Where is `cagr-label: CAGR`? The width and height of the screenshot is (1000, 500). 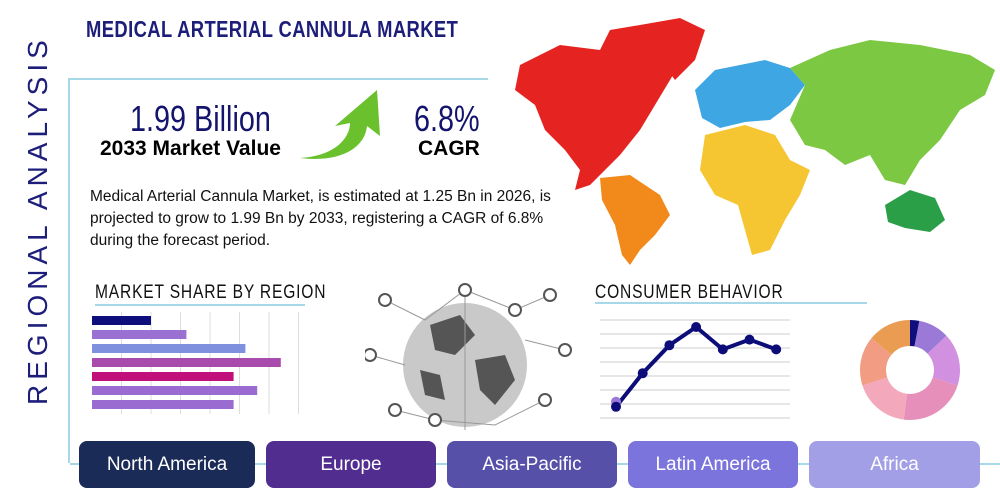 cagr-label: CAGR is located at coordinates (449, 148).